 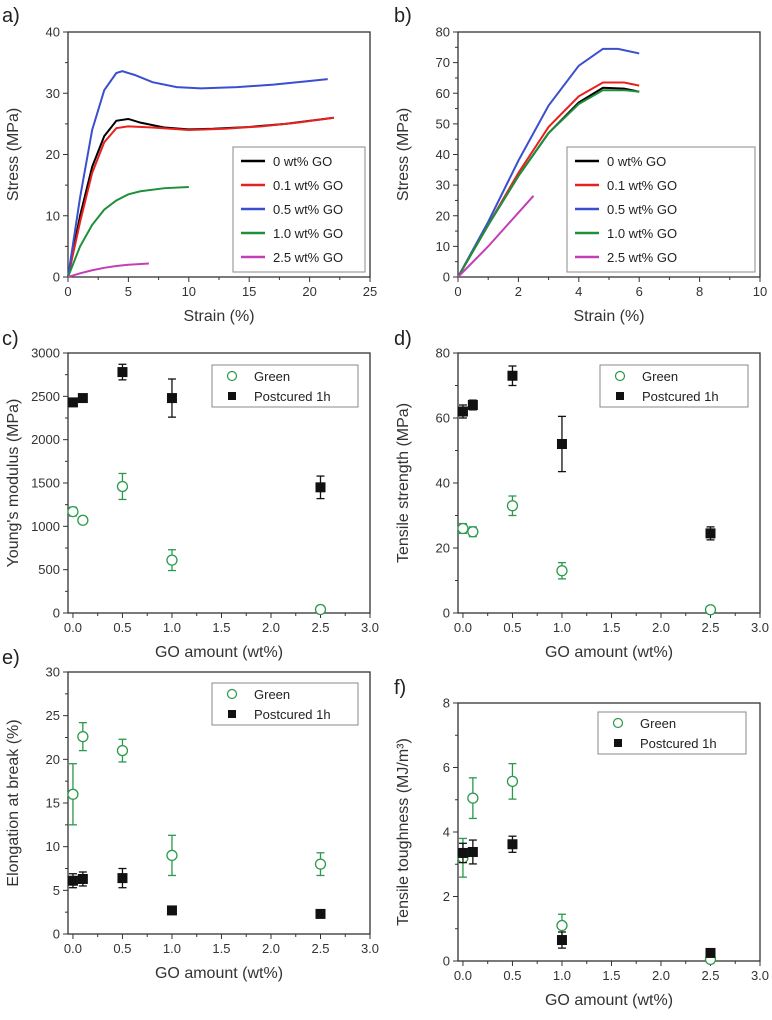 What do you see at coordinates (10, 339) in the screenshot?
I see `panel-label: c)` at bounding box center [10, 339].